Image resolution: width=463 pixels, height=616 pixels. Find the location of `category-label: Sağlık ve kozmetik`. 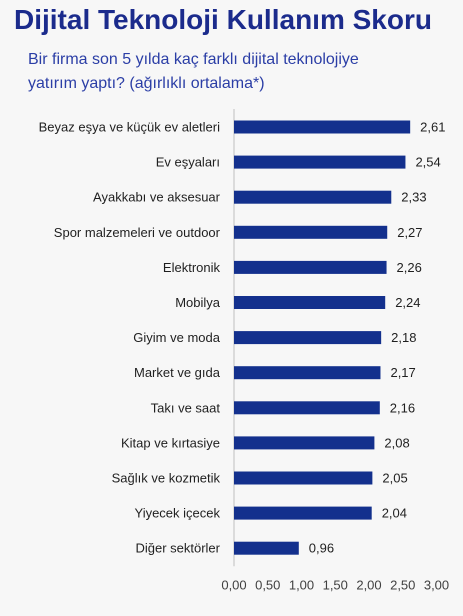

category-label: Sağlık ve kozmetik is located at coordinates (166, 478).